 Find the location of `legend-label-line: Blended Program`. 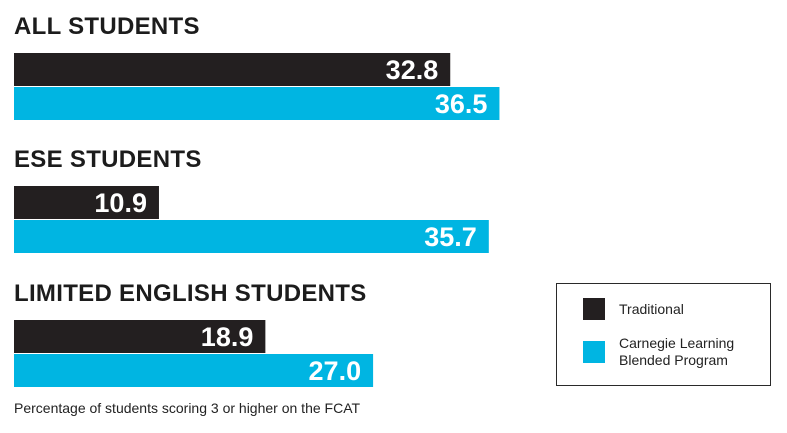

legend-label-line: Blended Program is located at coordinates (673, 360).